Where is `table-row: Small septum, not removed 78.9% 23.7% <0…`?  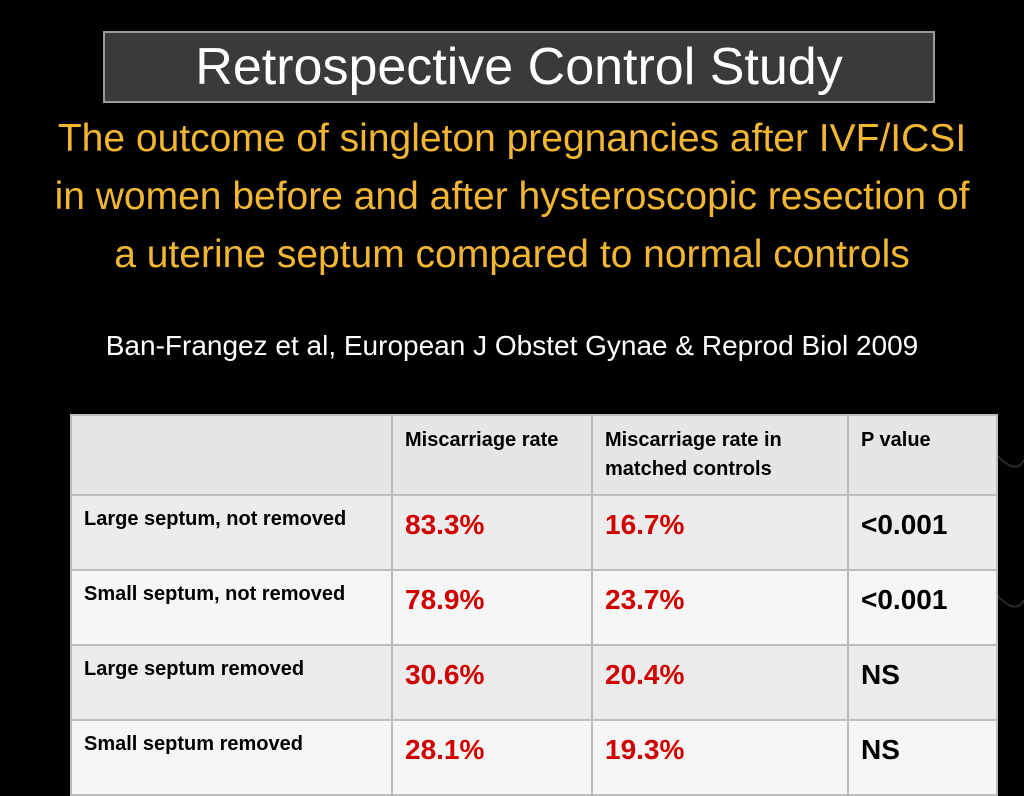 table-row: Small septum, not removed 78.9% 23.7% <0… is located at coordinates (534, 607).